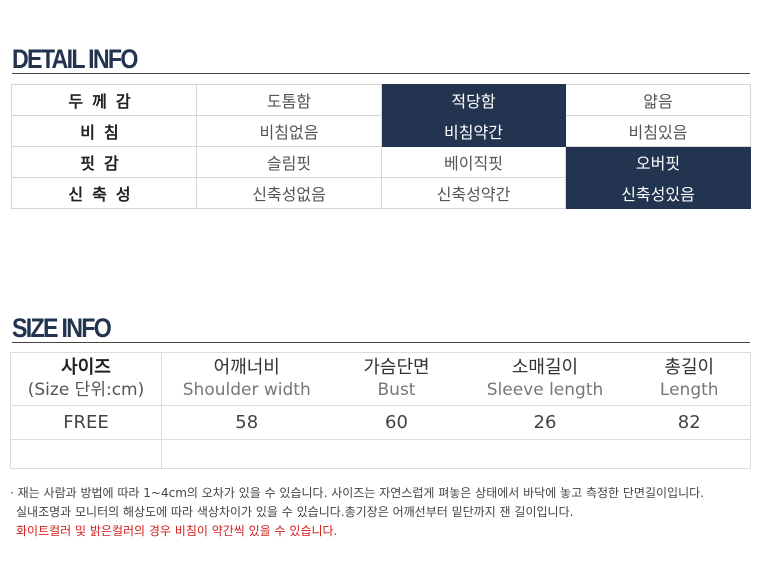 This screenshot has height=568, width=760. What do you see at coordinates (396, 379) in the screenshot?
I see `size-header-cell: 가슴단면 Bust` at bounding box center [396, 379].